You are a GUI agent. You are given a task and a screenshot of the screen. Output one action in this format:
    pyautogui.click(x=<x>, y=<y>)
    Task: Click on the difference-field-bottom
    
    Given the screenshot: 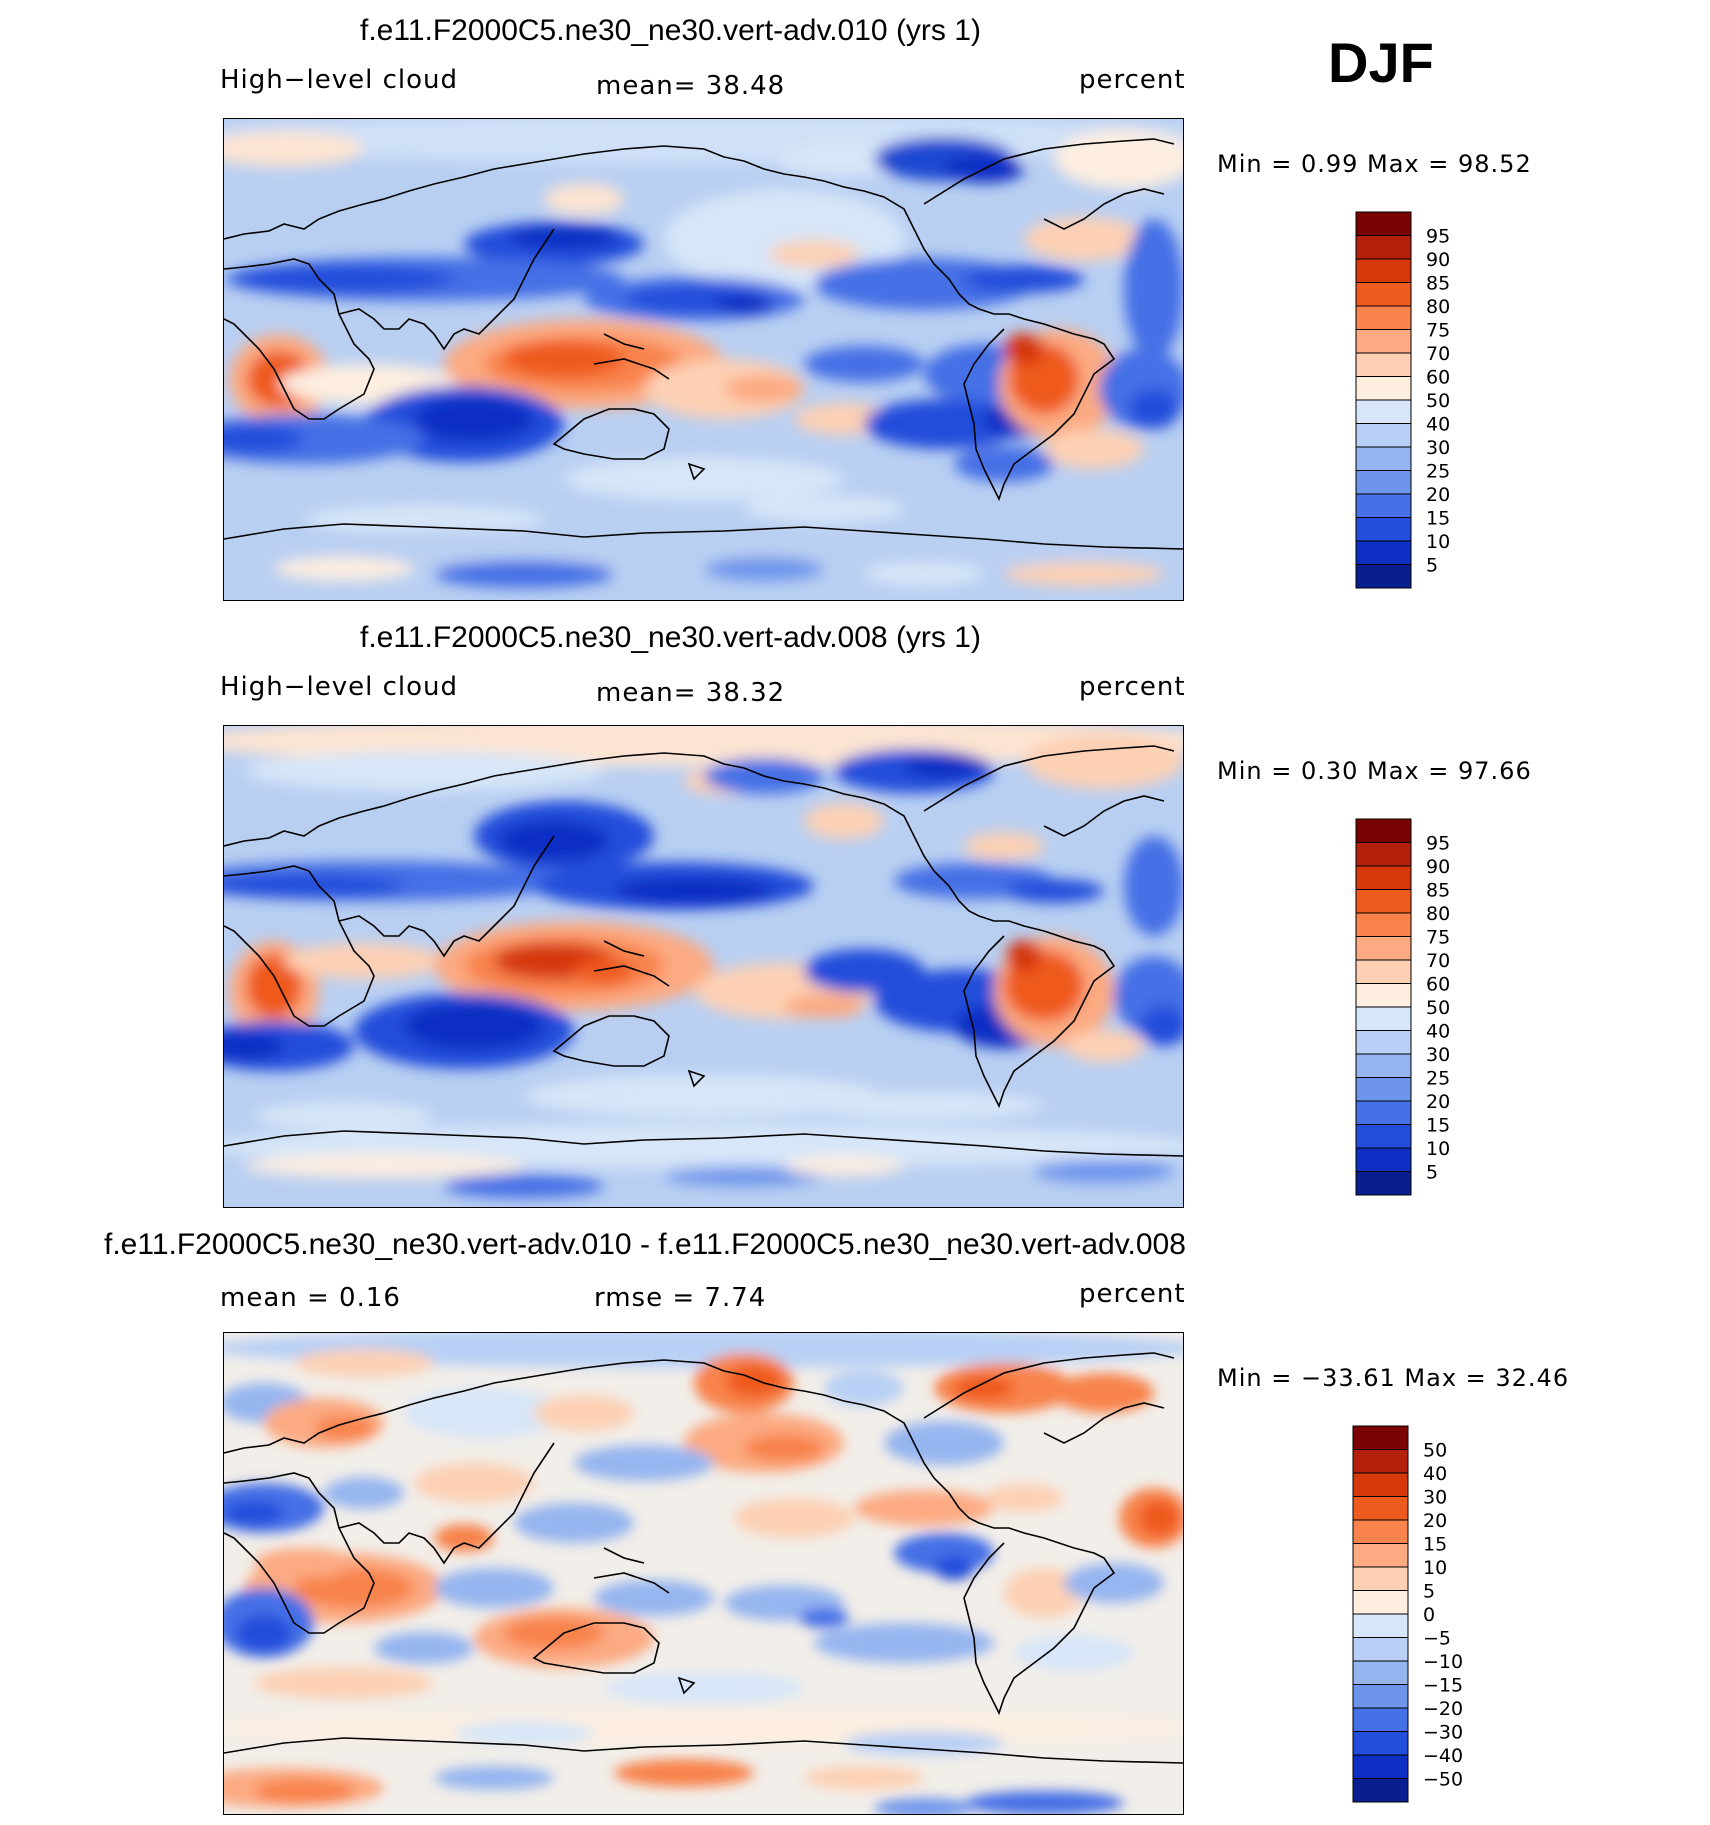 What is the action you would take?
    pyautogui.click(x=703, y=1573)
    